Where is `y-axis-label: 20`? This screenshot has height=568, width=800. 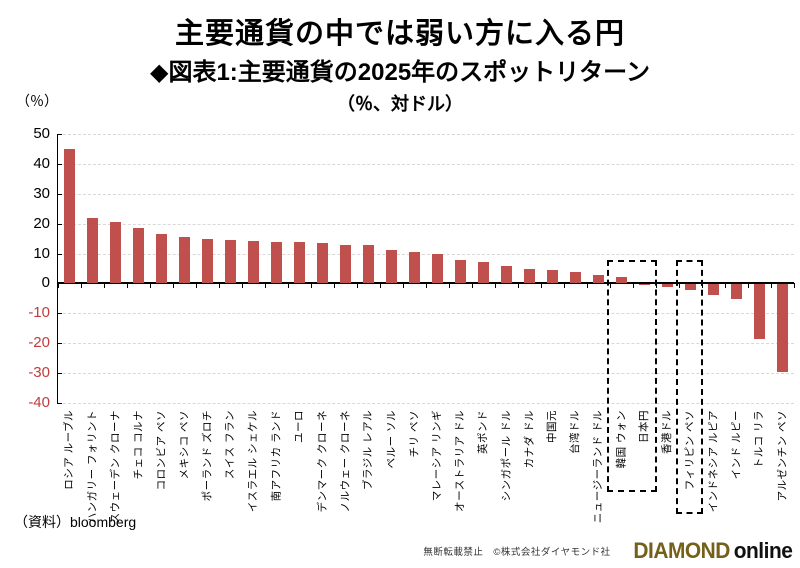
y-axis-label: 20 is located at coordinates (41, 223).